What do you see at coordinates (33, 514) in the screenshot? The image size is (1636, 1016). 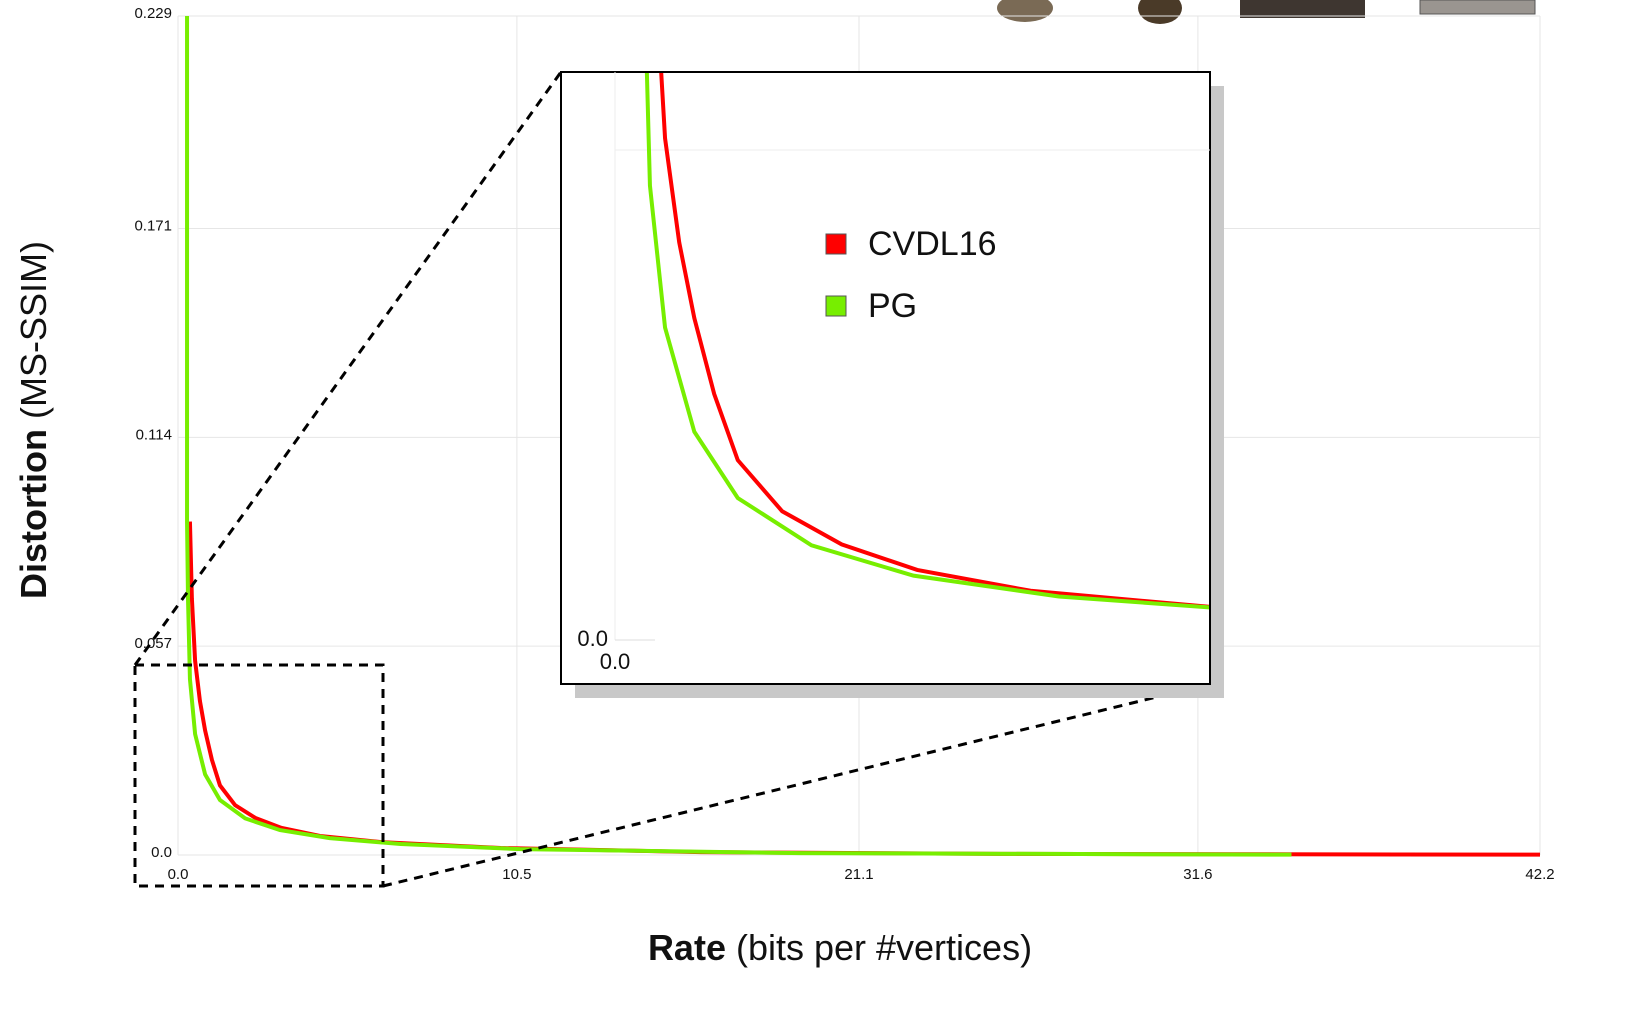 I see `y-label-main: Distortion` at bounding box center [33, 514].